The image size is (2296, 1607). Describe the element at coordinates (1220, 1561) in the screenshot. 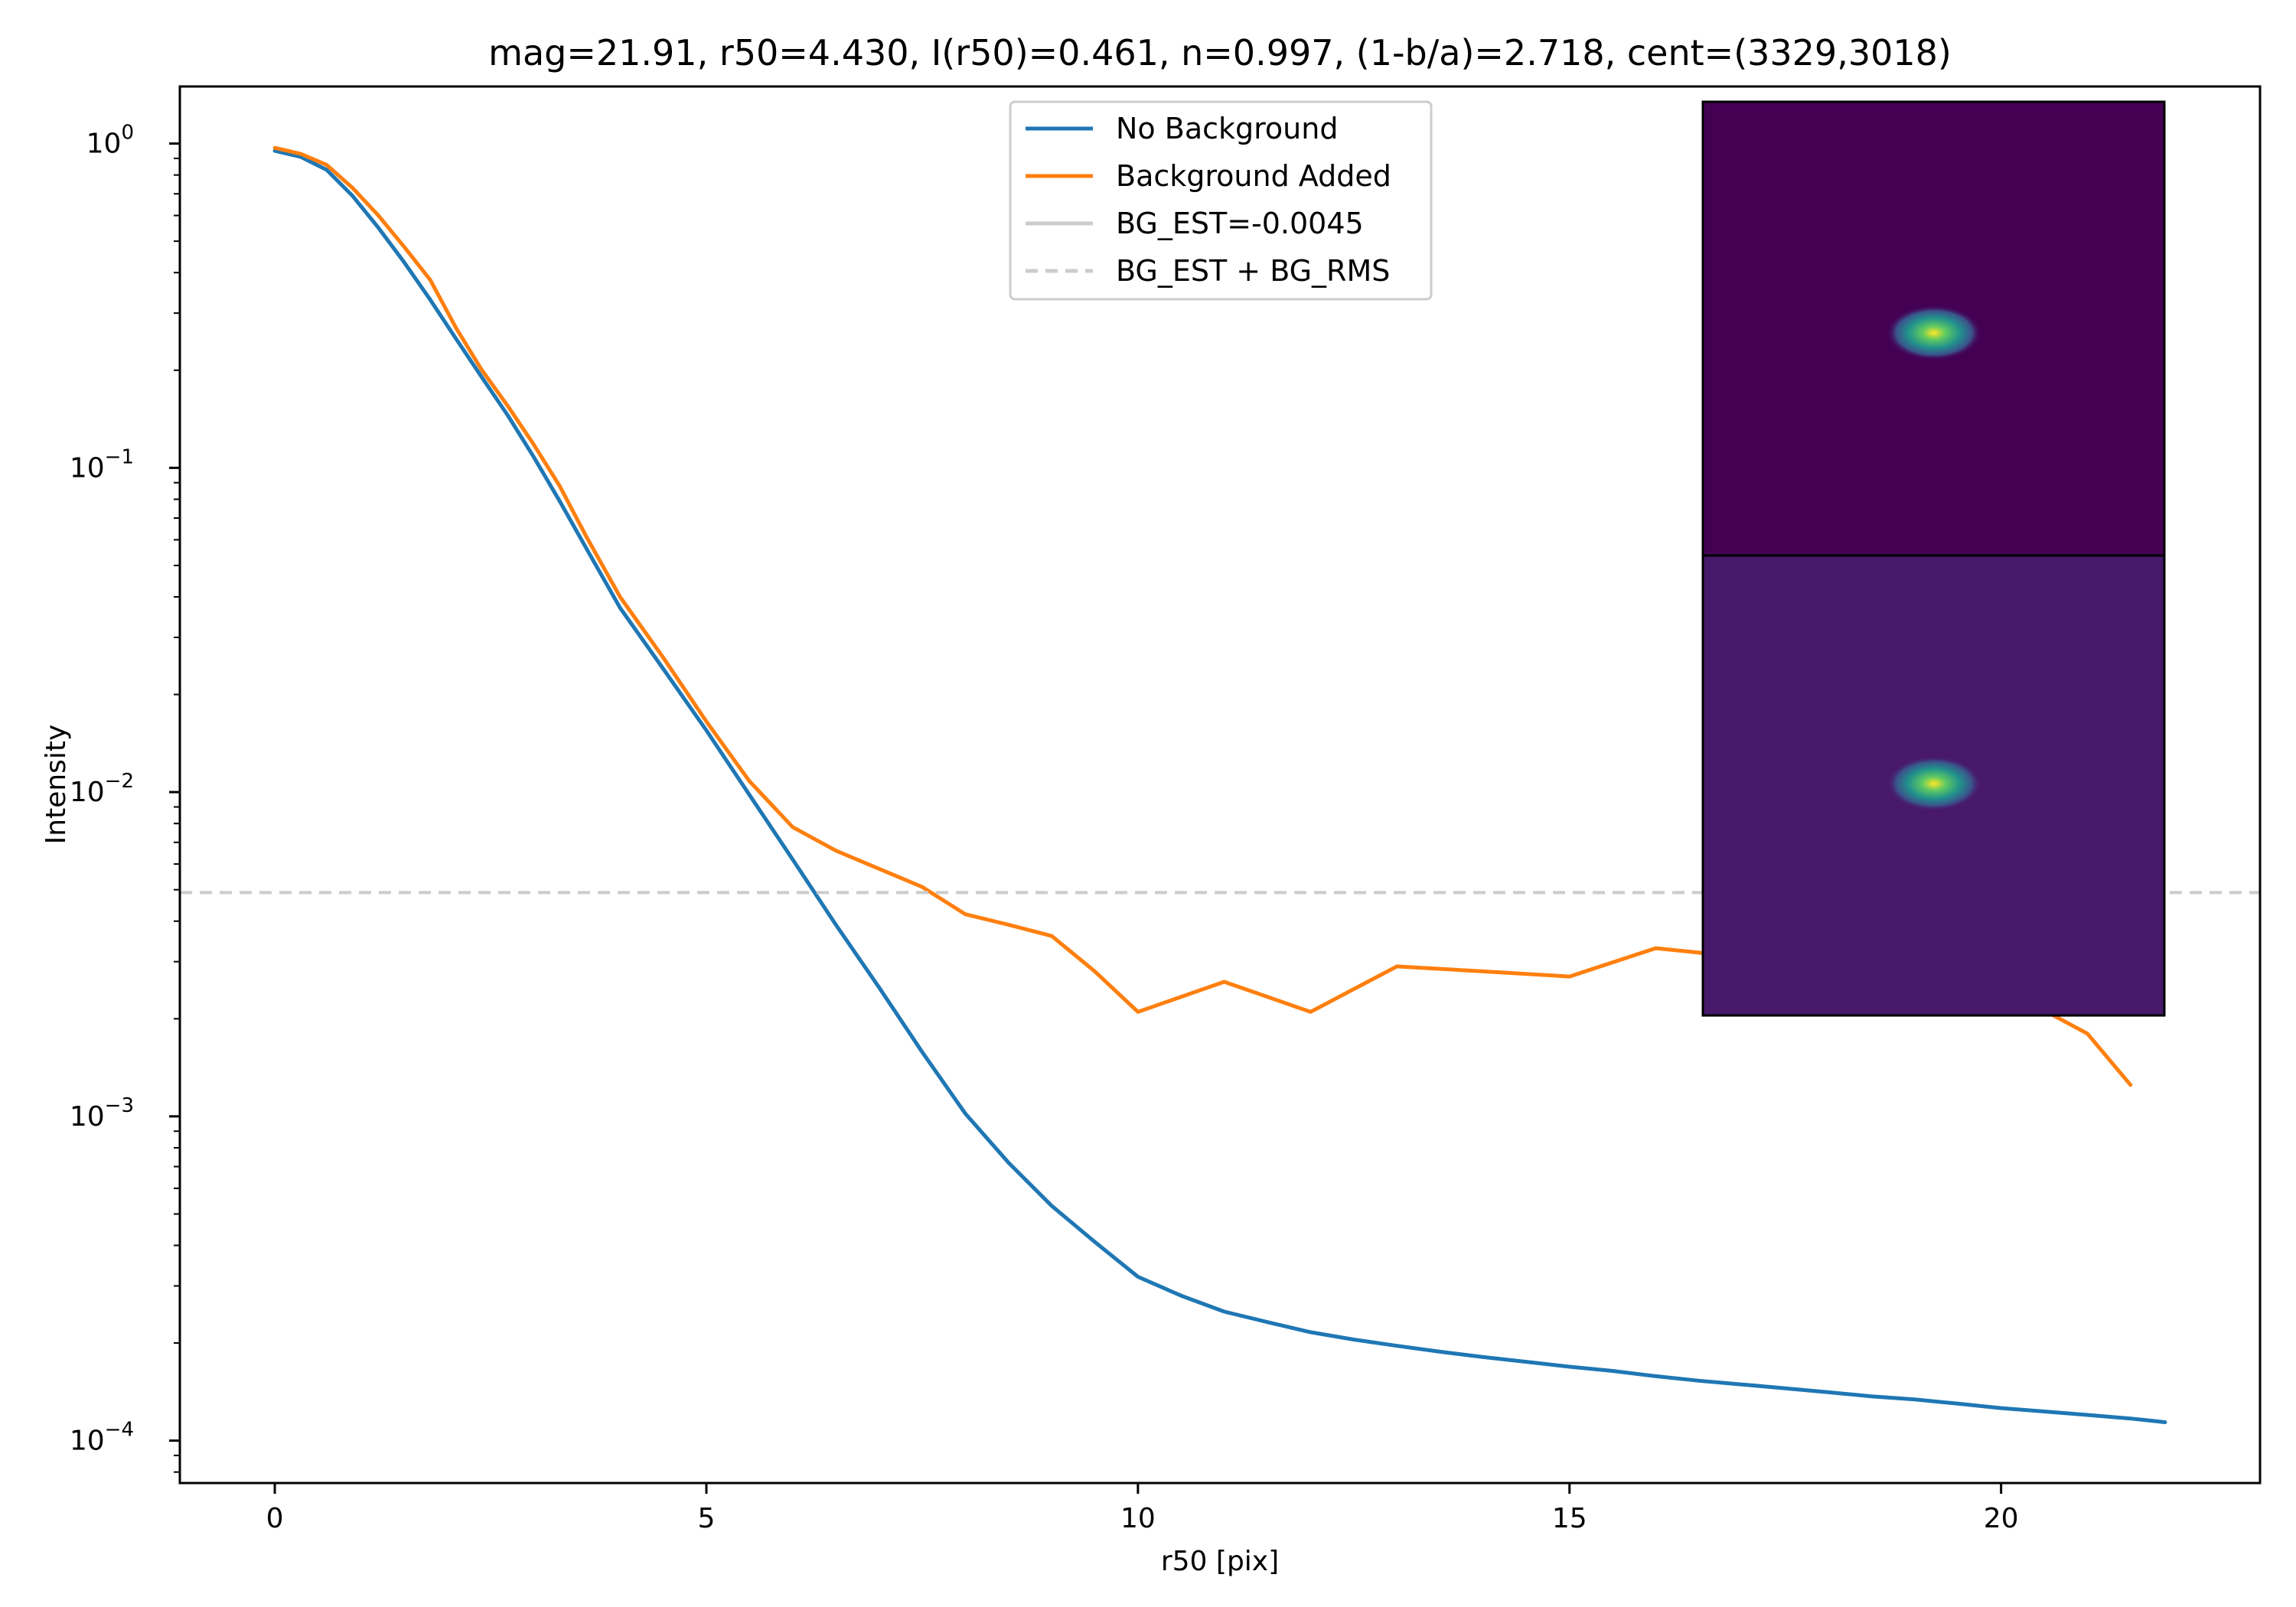

I see `x-axis-label: r50 [pix]` at that location.